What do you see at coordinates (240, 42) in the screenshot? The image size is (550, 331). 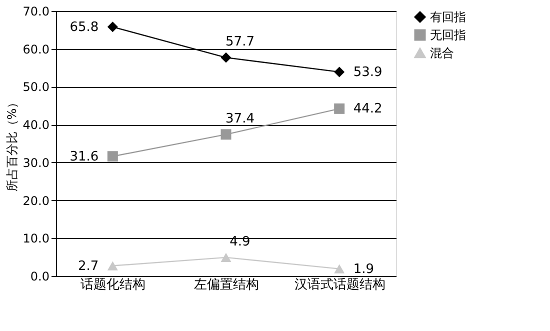 I see `data-label: 57.7` at bounding box center [240, 42].